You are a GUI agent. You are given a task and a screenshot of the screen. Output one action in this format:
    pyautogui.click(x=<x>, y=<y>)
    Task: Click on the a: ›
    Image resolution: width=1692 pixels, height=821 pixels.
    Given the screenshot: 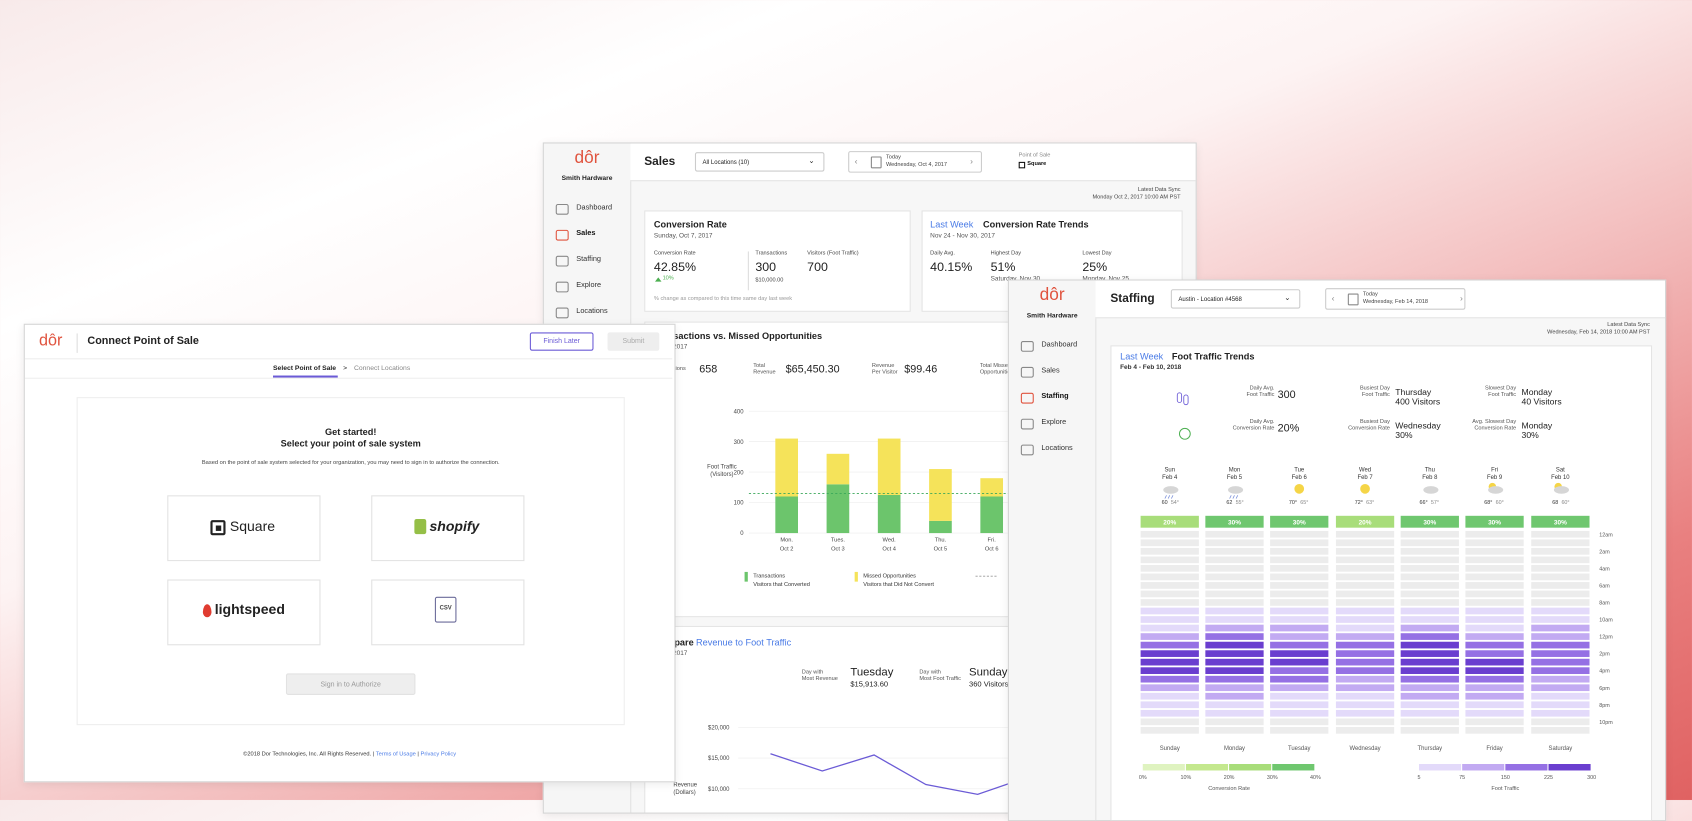 What is the action you would take?
    pyautogui.click(x=971, y=161)
    